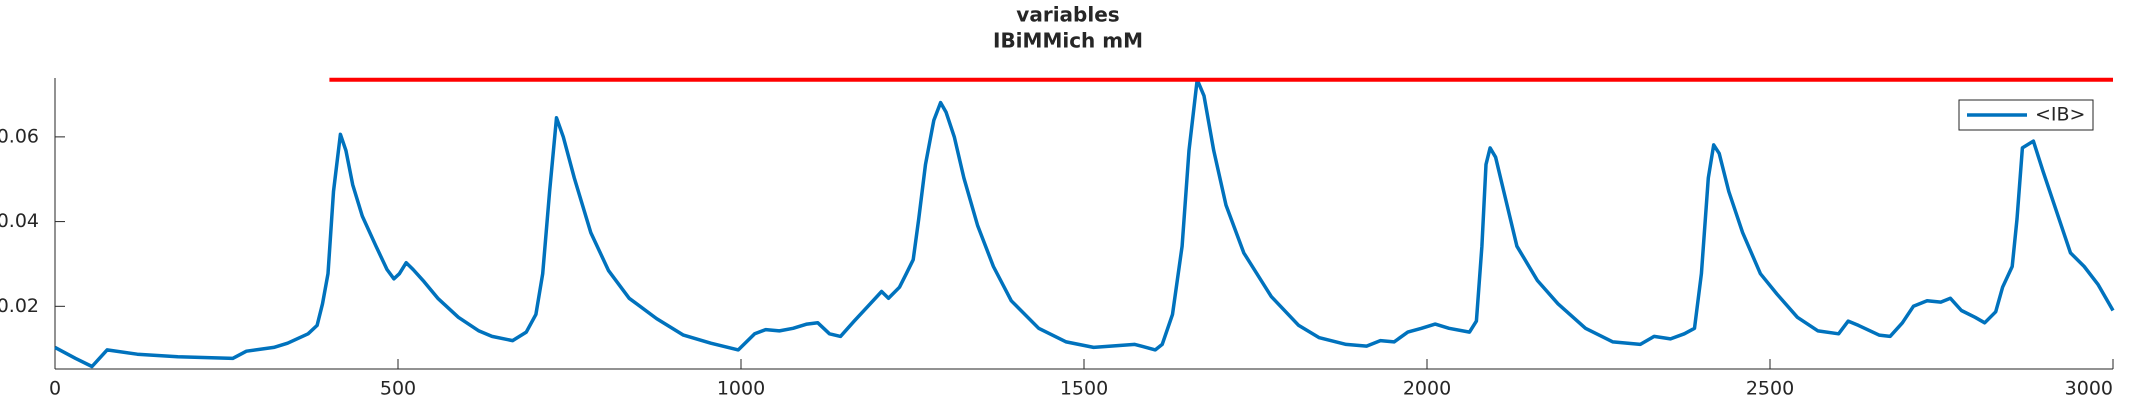 The width and height of the screenshot is (2133, 400). Describe the element at coordinates (19, 221) in the screenshot. I see `y-tick-label: 0.04` at that location.